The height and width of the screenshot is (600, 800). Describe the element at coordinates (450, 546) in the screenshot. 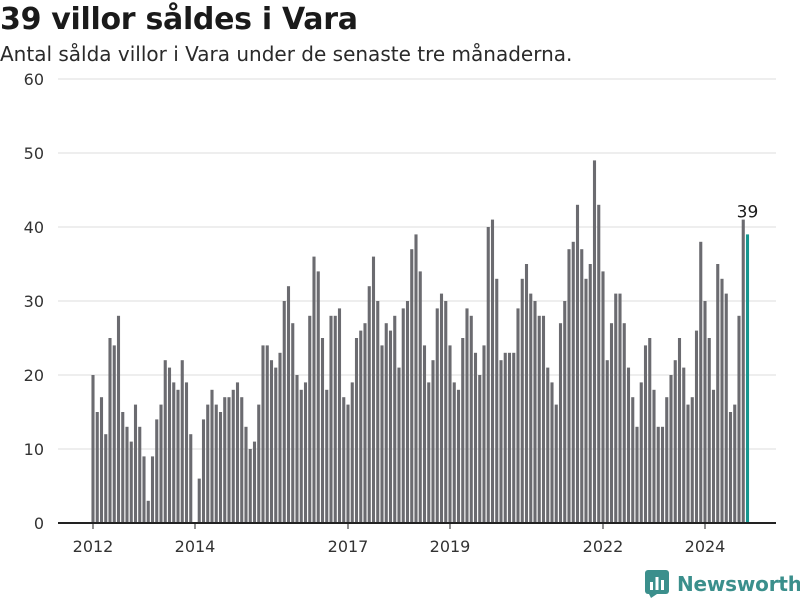

I see `x-tick-label: 2019` at that location.